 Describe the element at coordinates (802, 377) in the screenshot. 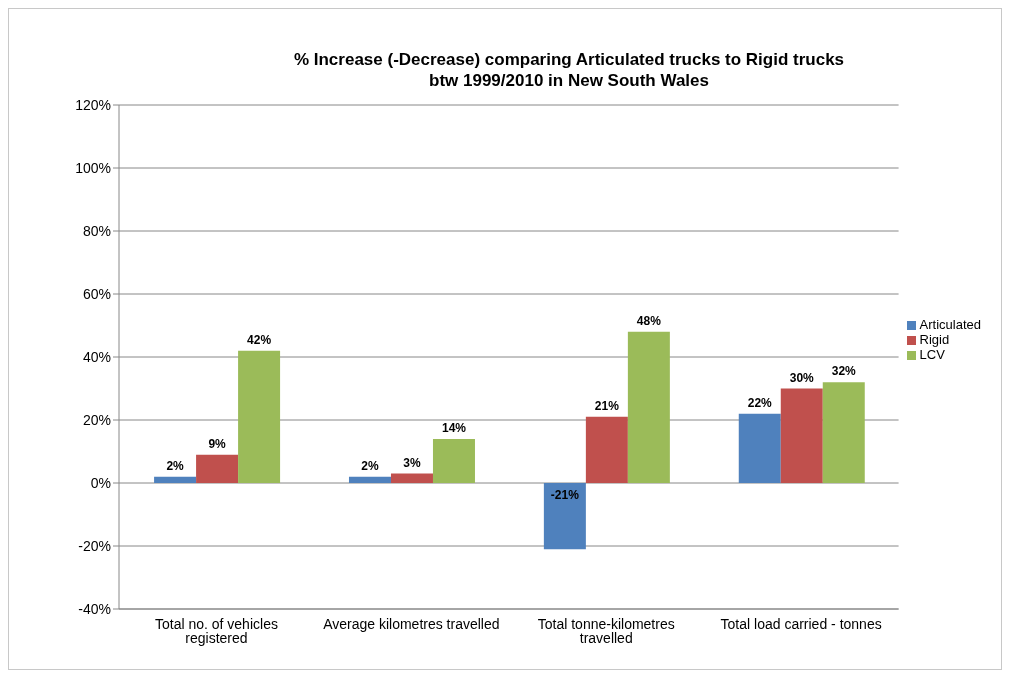

I see `data-label: 30%` at that location.